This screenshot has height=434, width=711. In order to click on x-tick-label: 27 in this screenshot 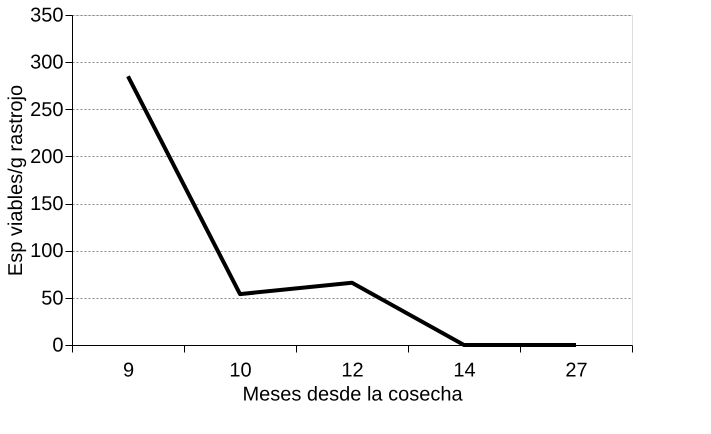, I will do `click(576, 371)`.